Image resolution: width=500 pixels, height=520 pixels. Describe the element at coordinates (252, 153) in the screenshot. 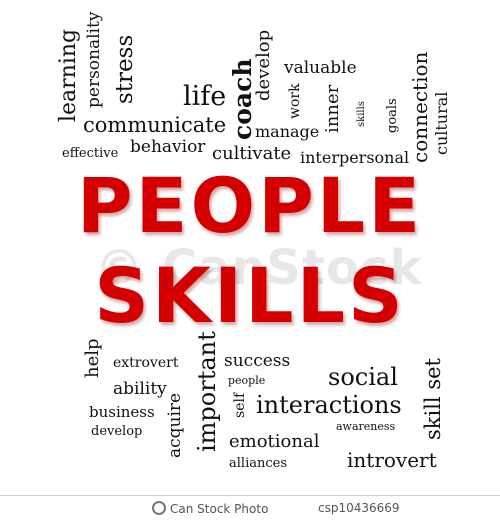

I see `word-cultivate: cultivate` at that location.